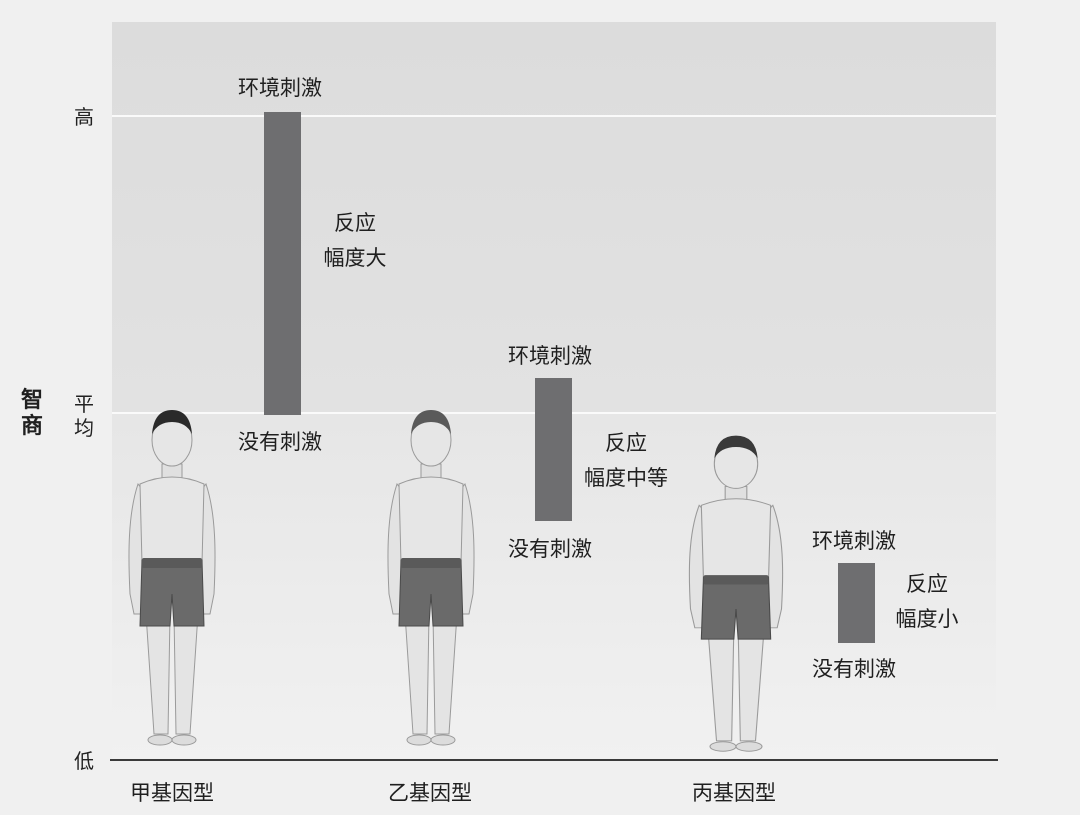 This screenshot has width=1080, height=815. What do you see at coordinates (854, 669) in the screenshot?
I see `genotype-c-no-stimulus-label: 没有刺激` at bounding box center [854, 669].